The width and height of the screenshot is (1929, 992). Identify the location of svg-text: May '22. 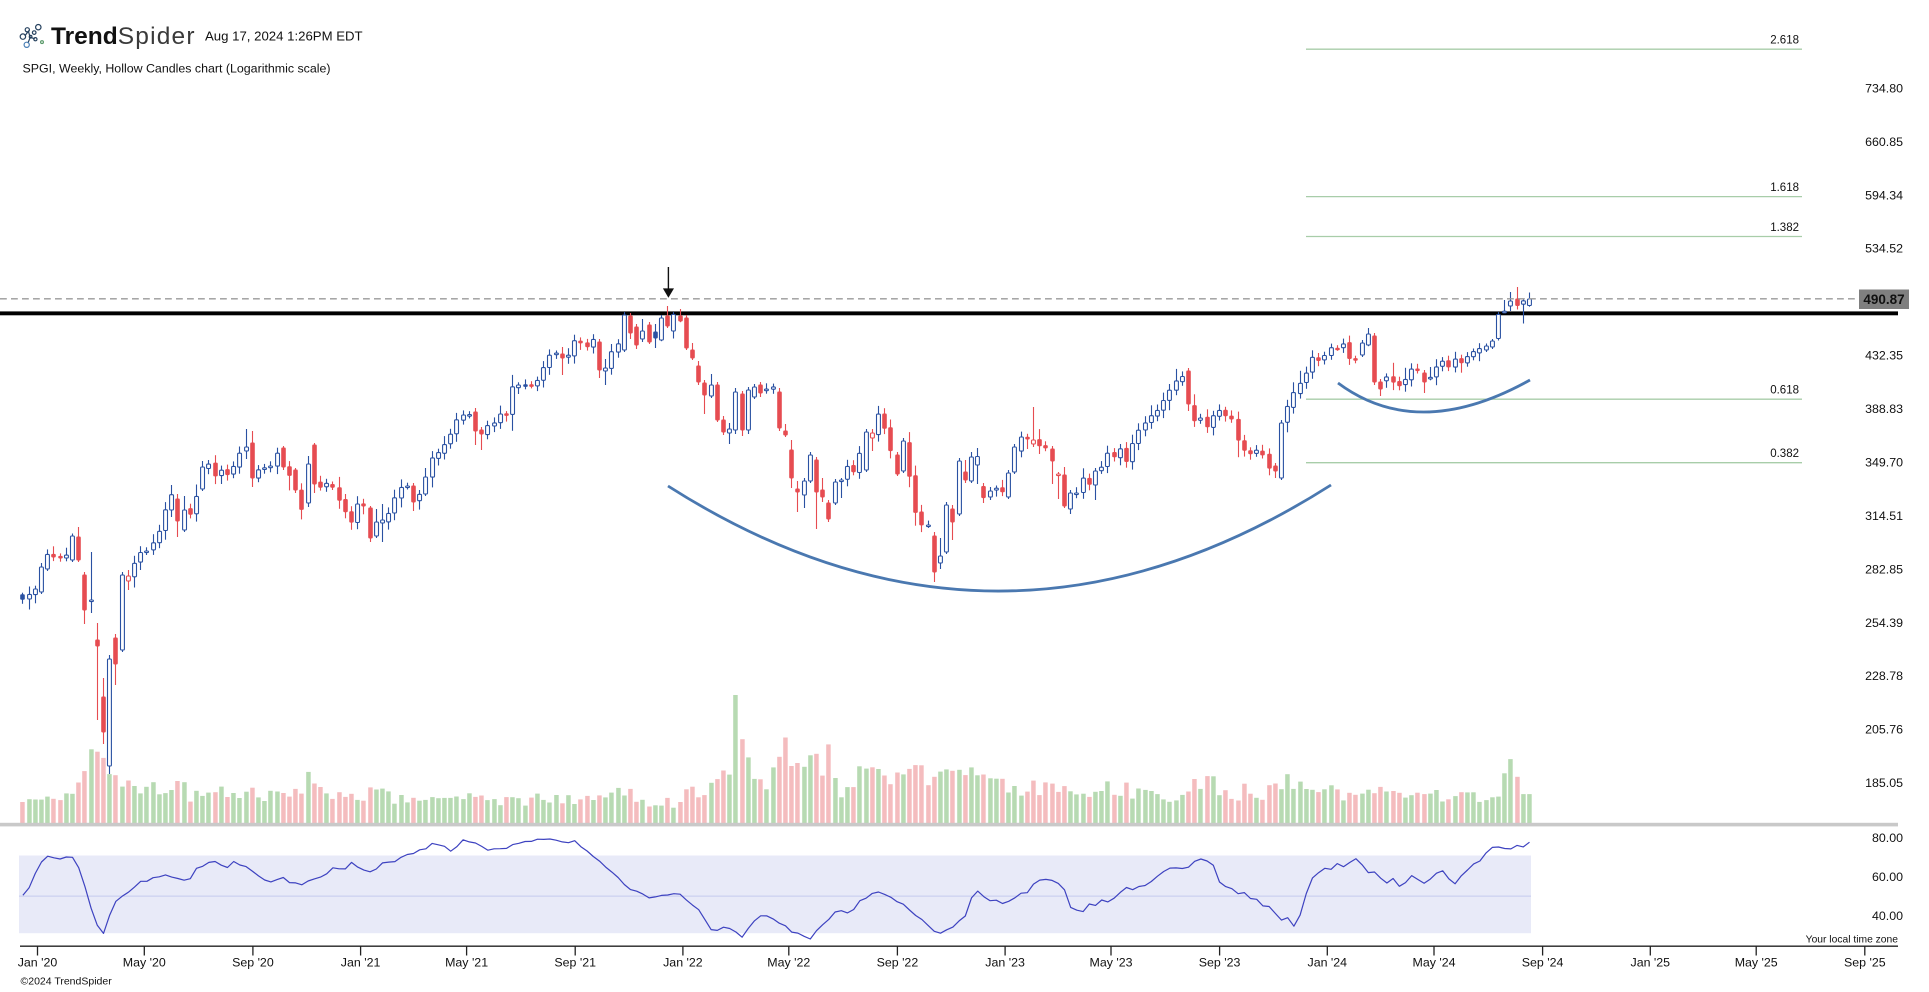
(788, 963).